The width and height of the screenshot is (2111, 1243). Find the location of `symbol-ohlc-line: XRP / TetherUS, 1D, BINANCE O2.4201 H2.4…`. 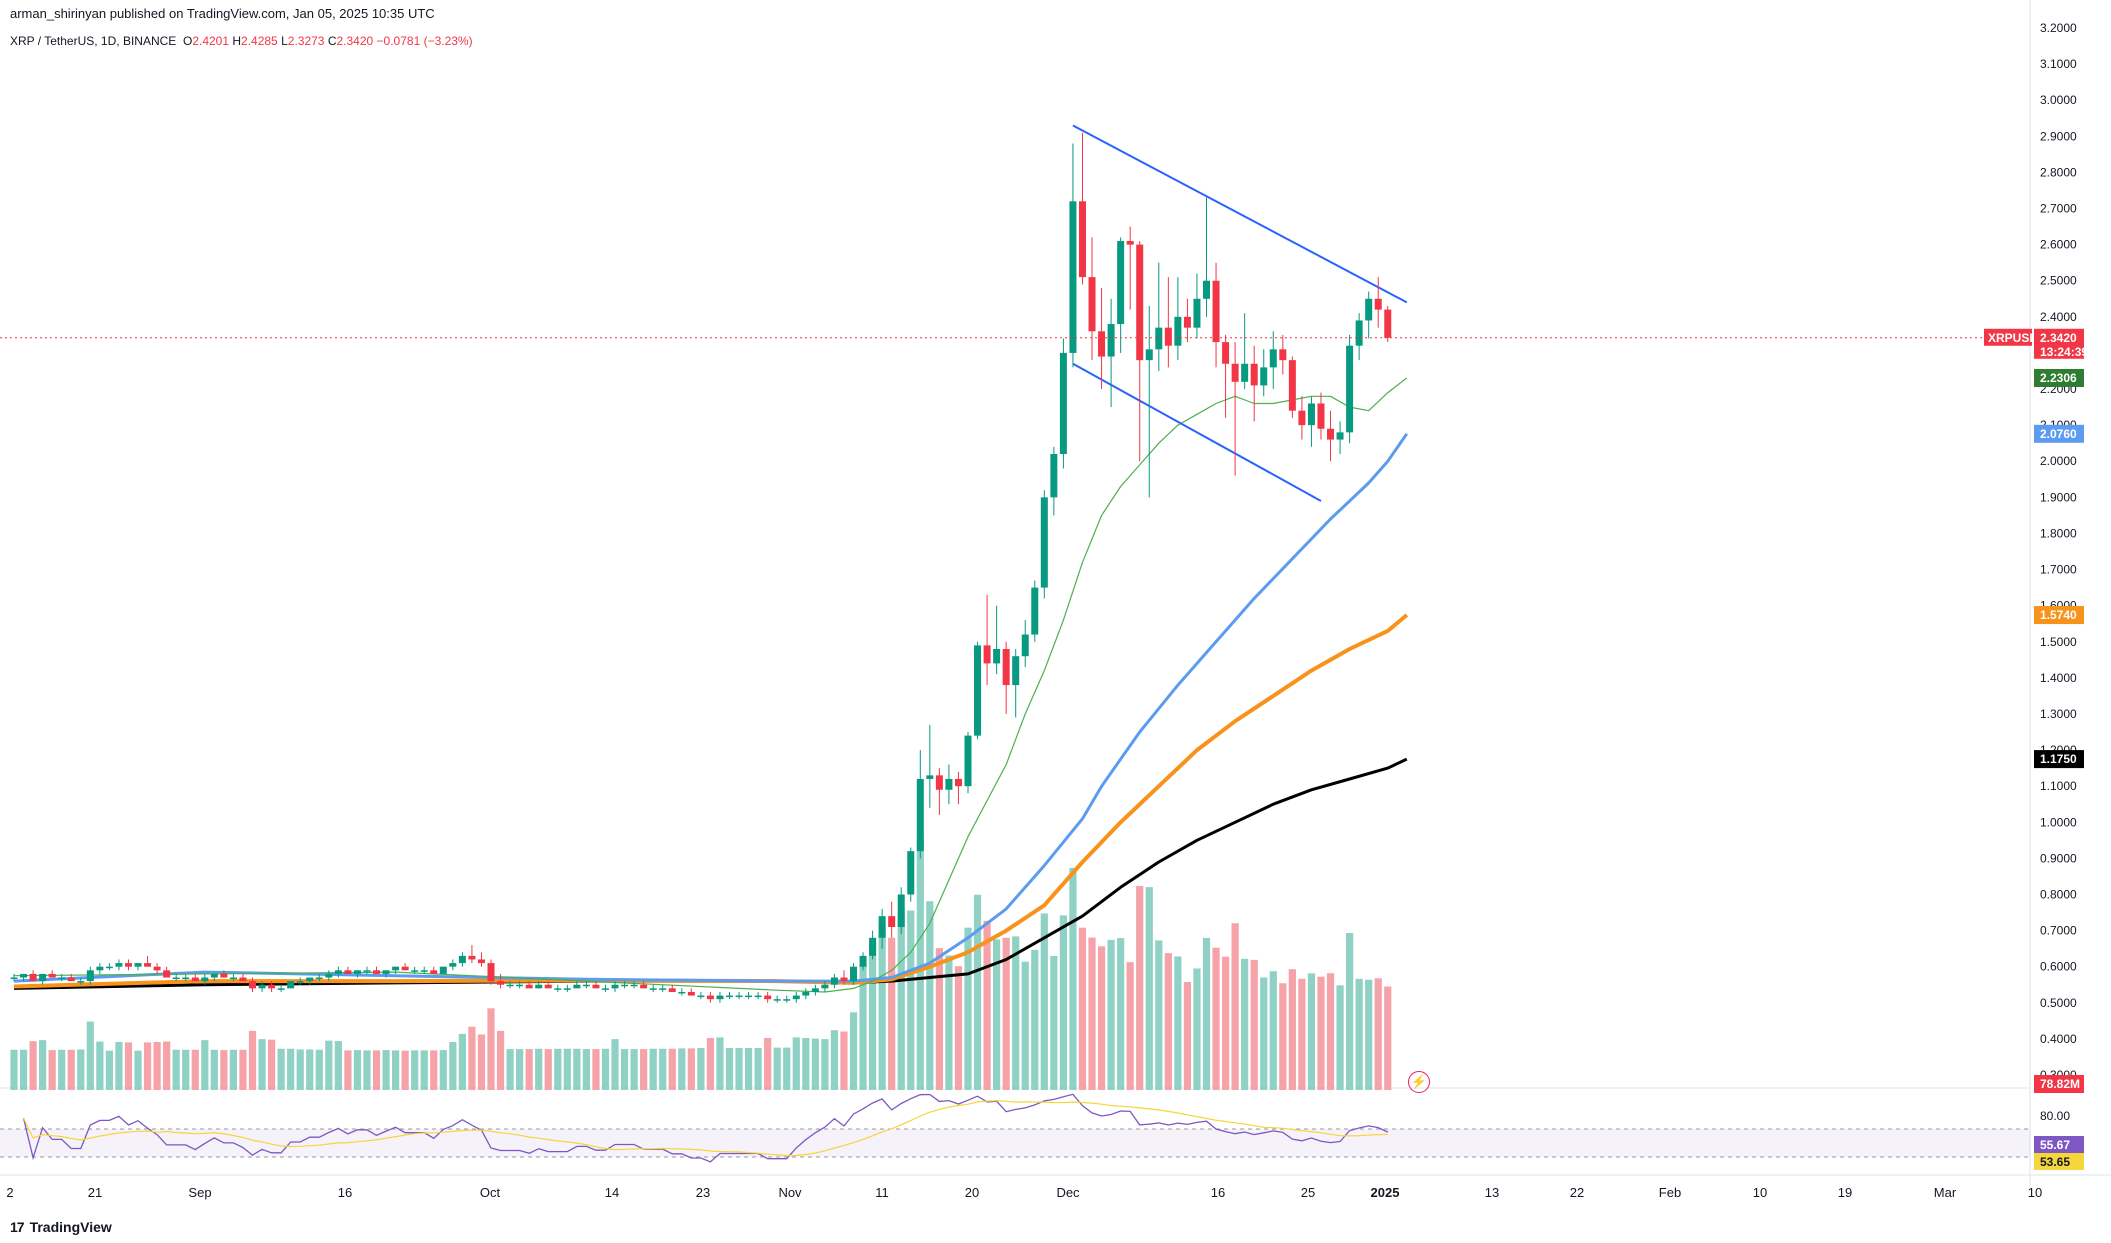

symbol-ohlc-line: XRP / TetherUS, 1D, BINANCE O2.4201 H2.4… is located at coordinates (241, 41).